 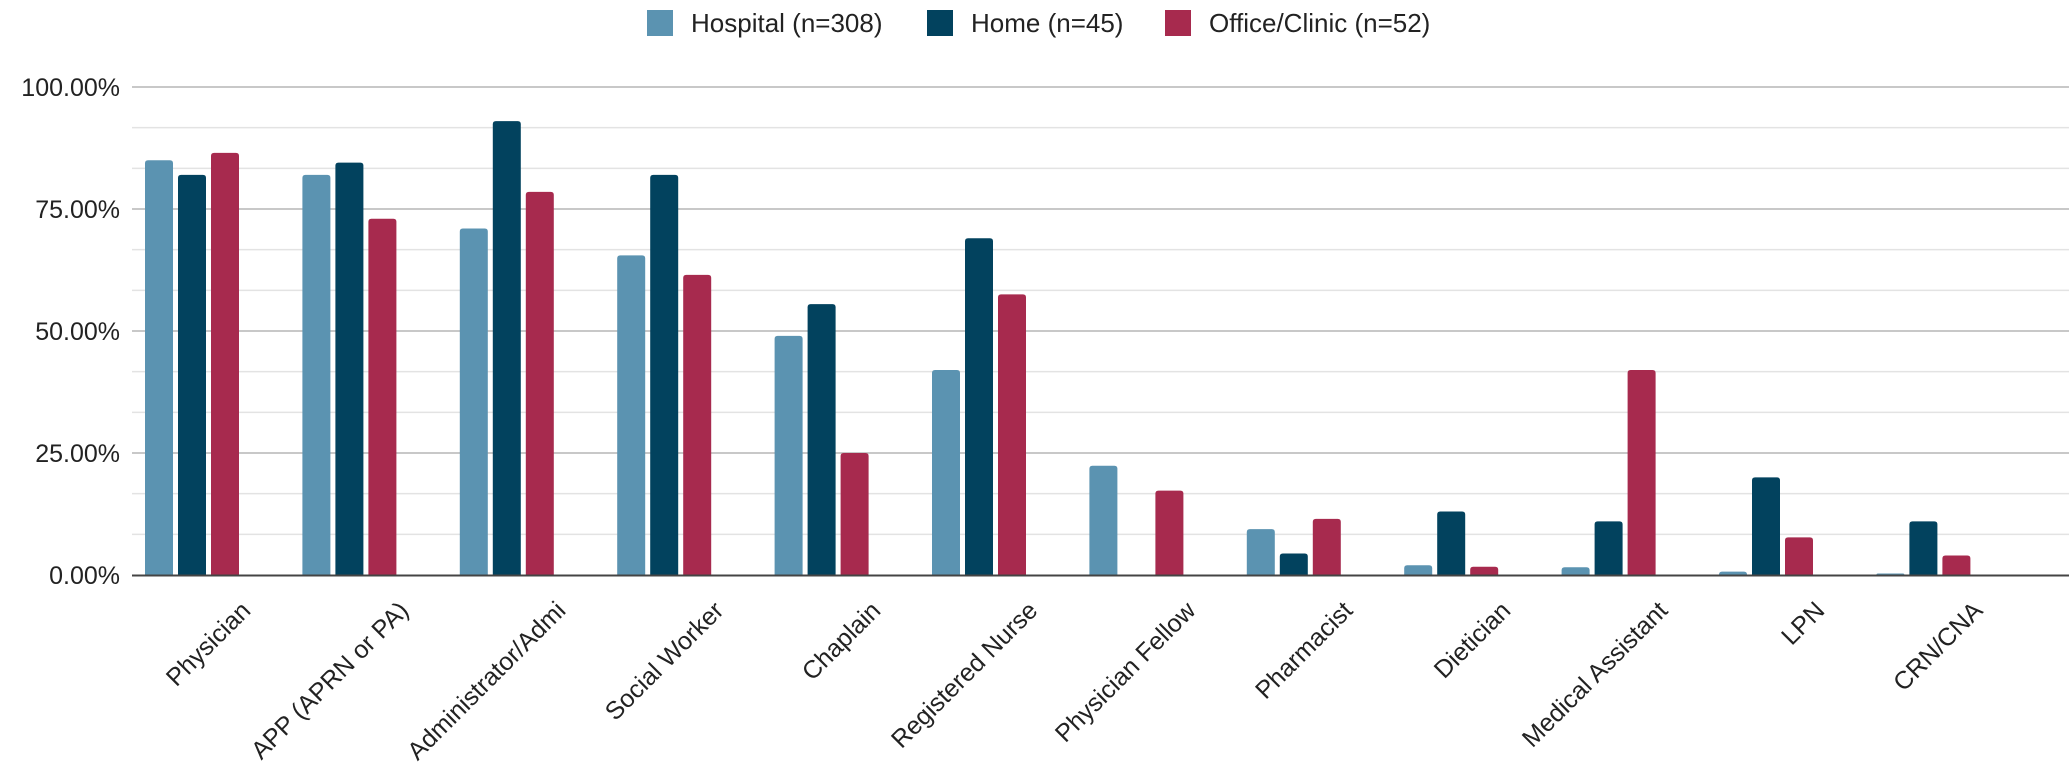 I want to click on x-category-label: Registered Nurse, so click(x=964, y=674).